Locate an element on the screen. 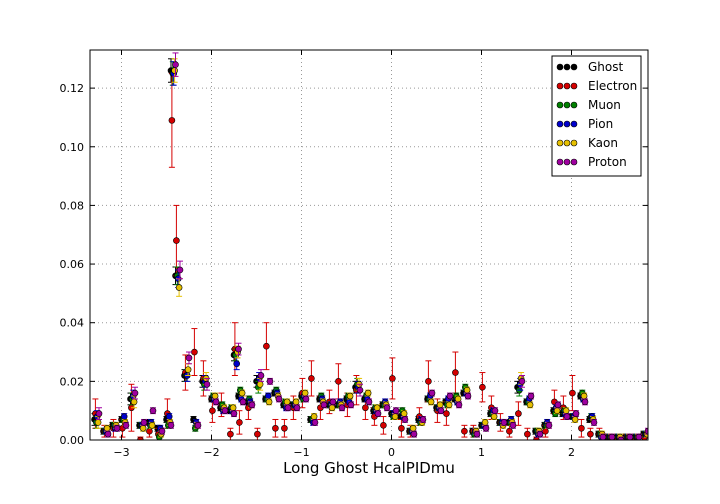 This screenshot has width=720, height=504. y-tick-label: 0.00 is located at coordinates (72, 440).